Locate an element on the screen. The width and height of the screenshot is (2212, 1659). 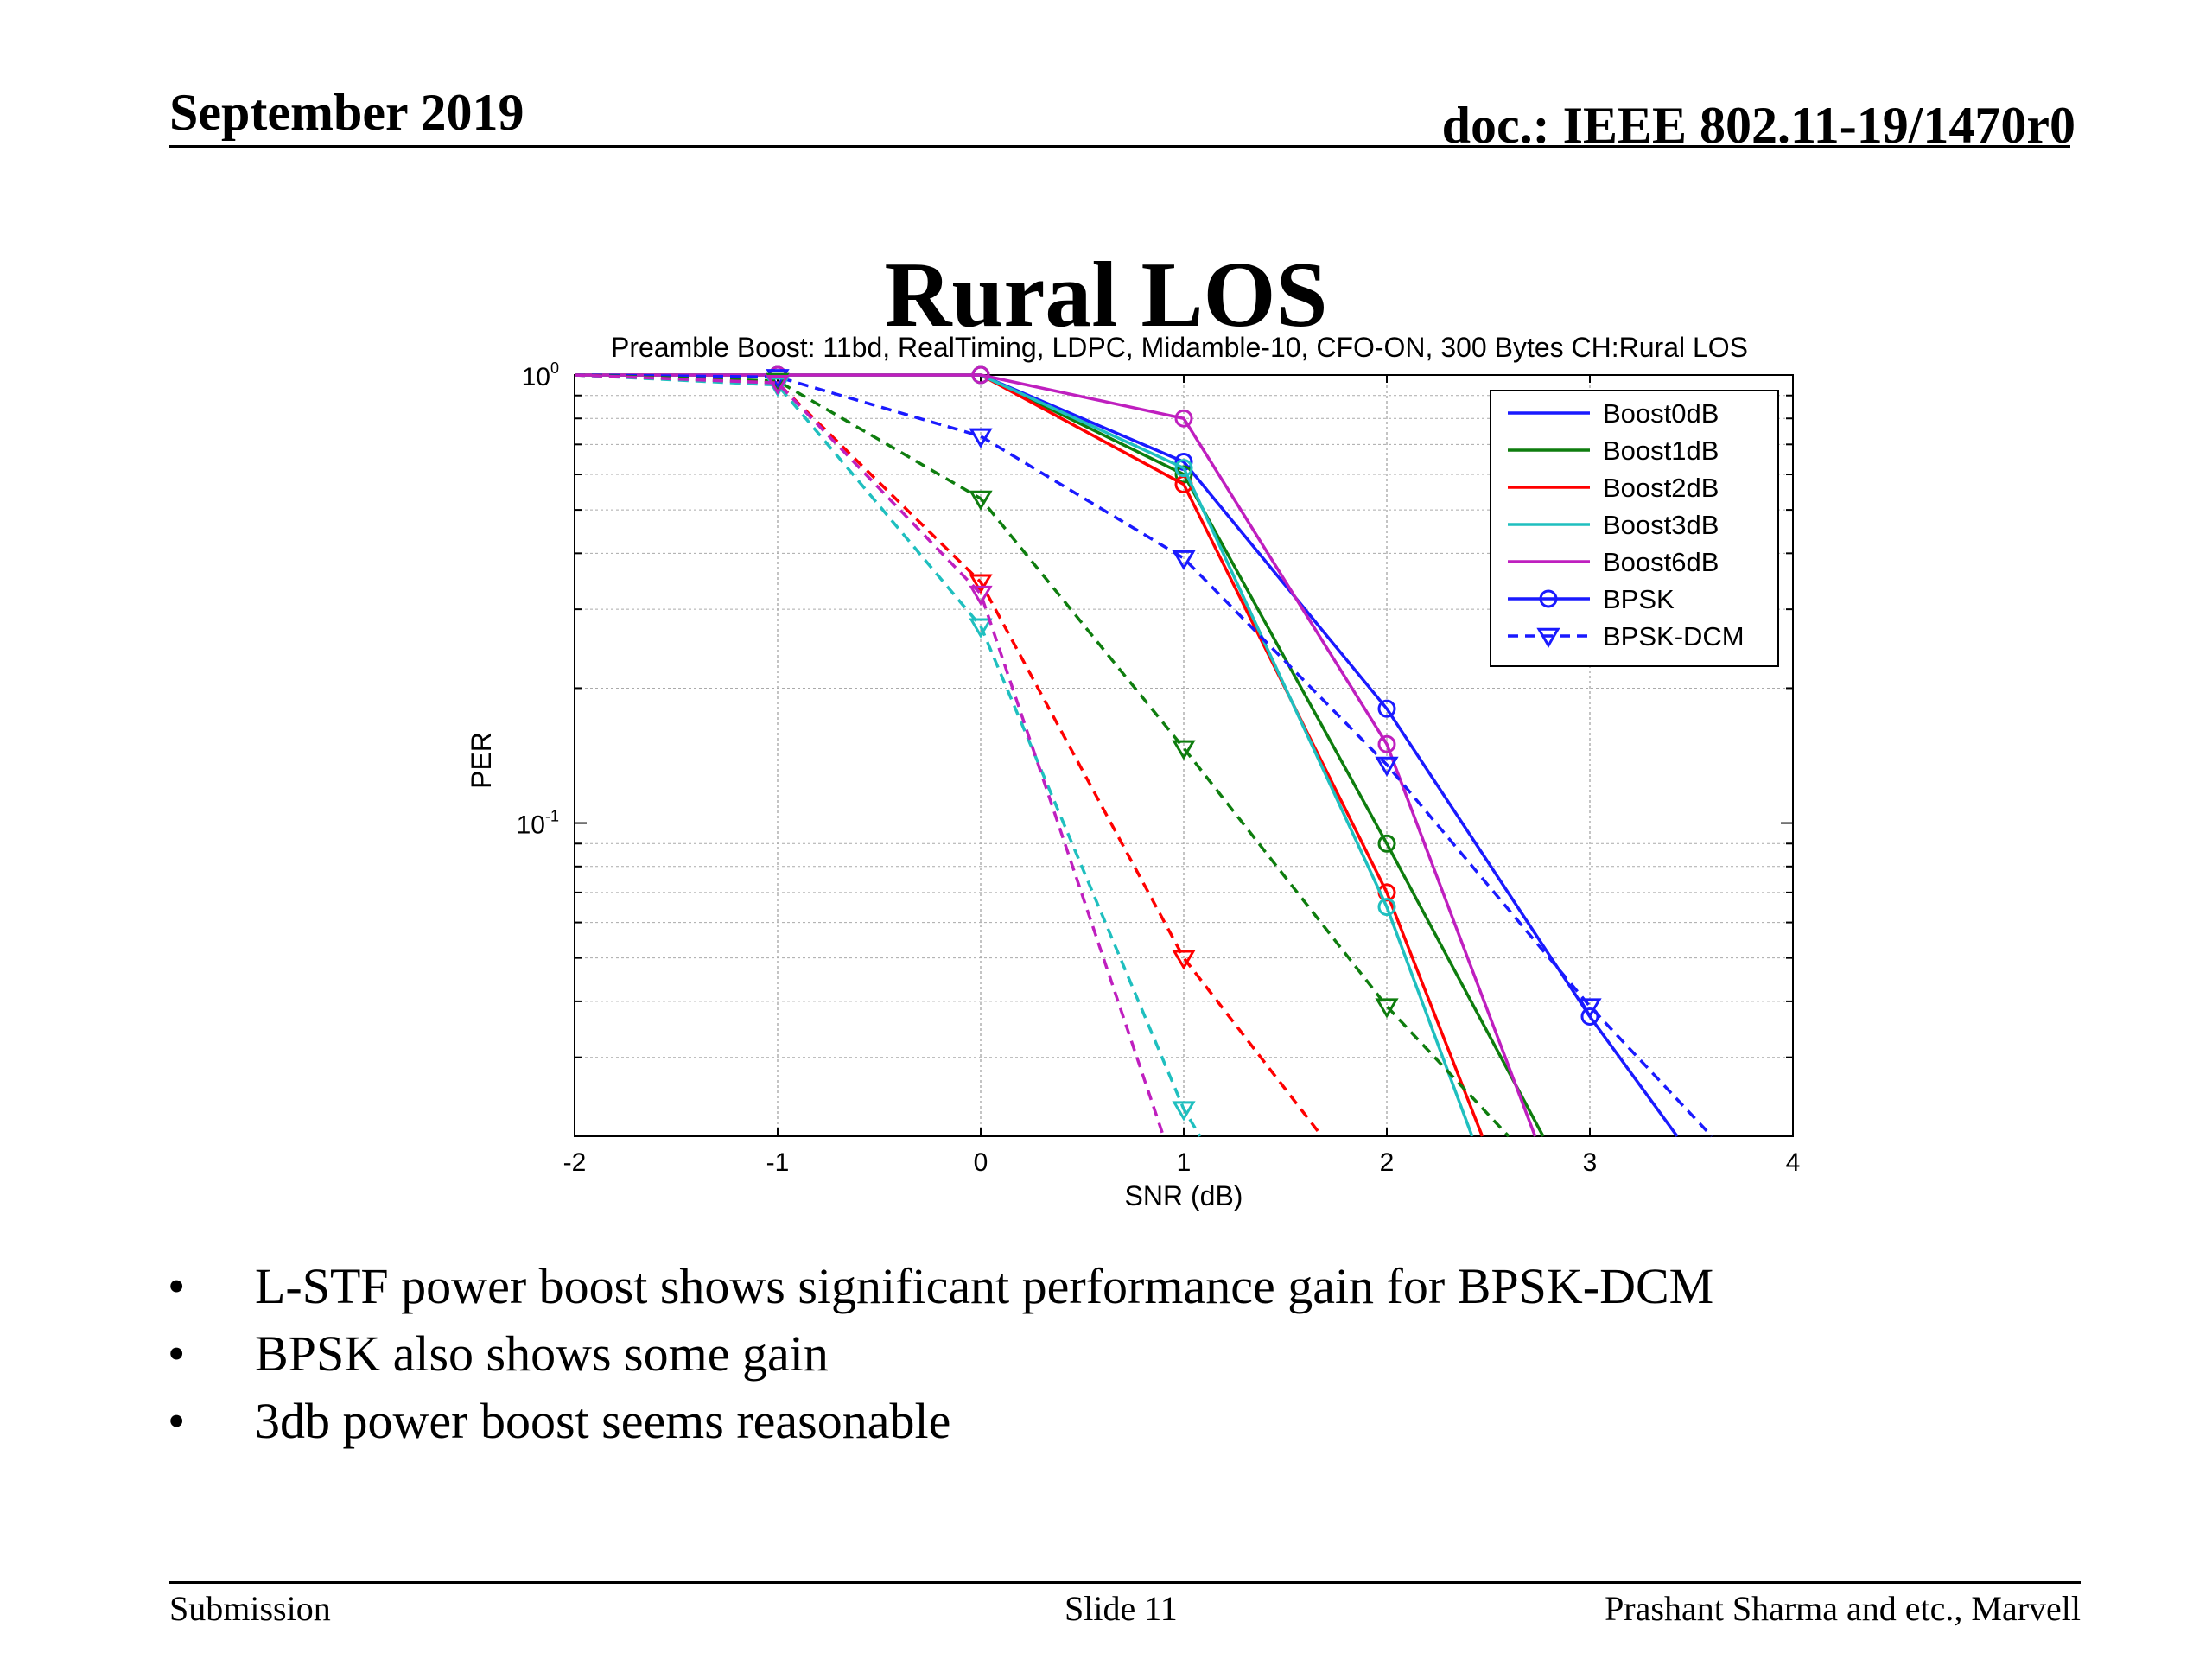
legend-box is located at coordinates (1634, 528).